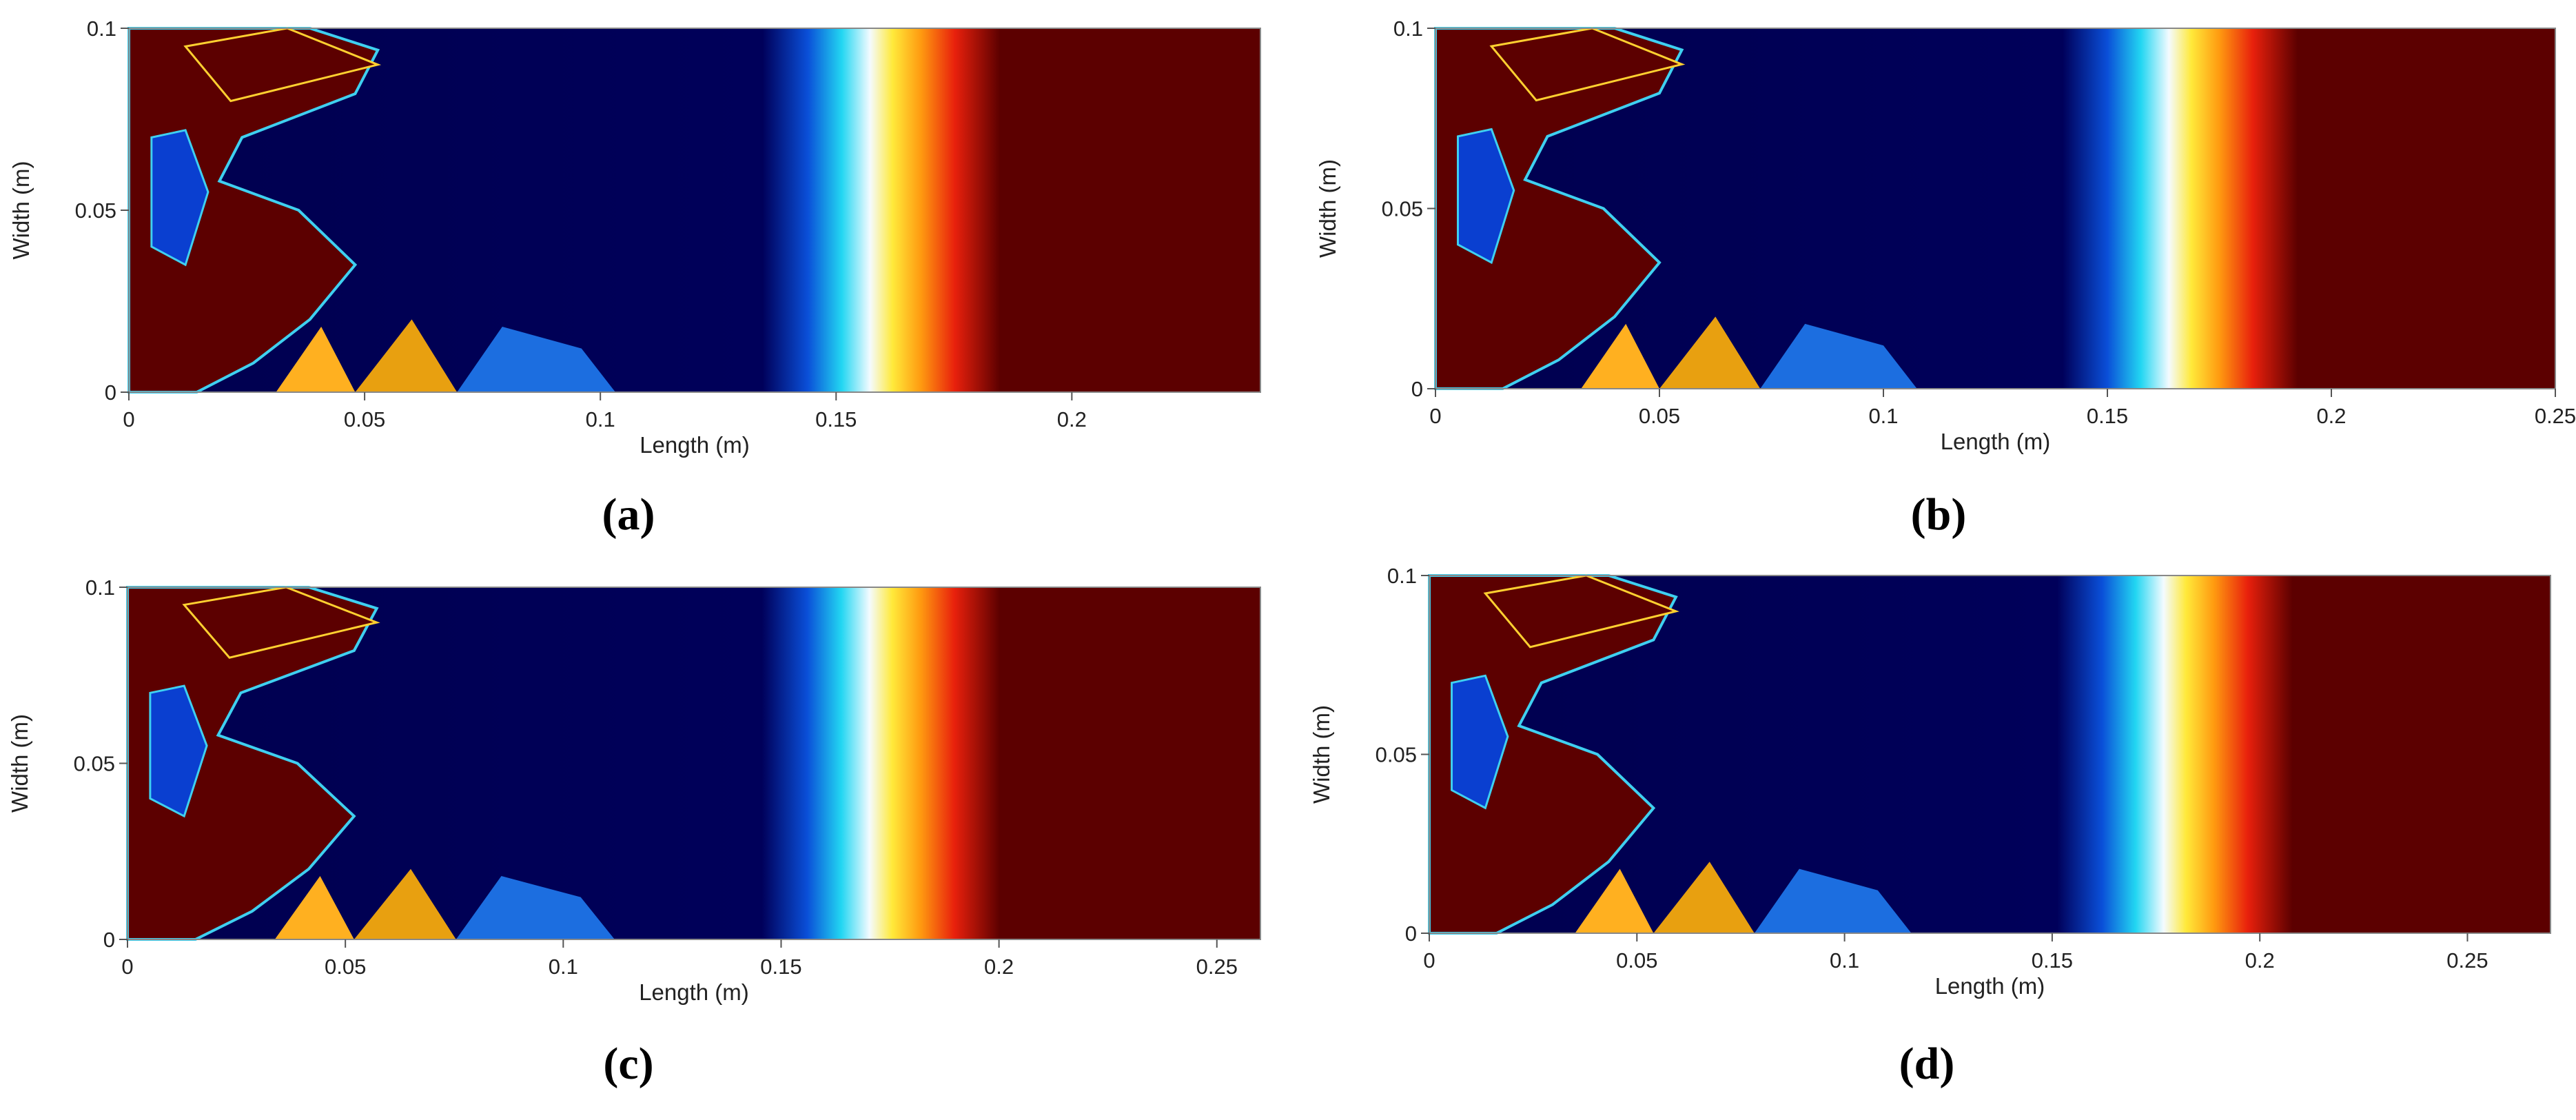  Describe the element at coordinates (1927, 1064) in the screenshot. I see `panel-caption: (d)` at that location.